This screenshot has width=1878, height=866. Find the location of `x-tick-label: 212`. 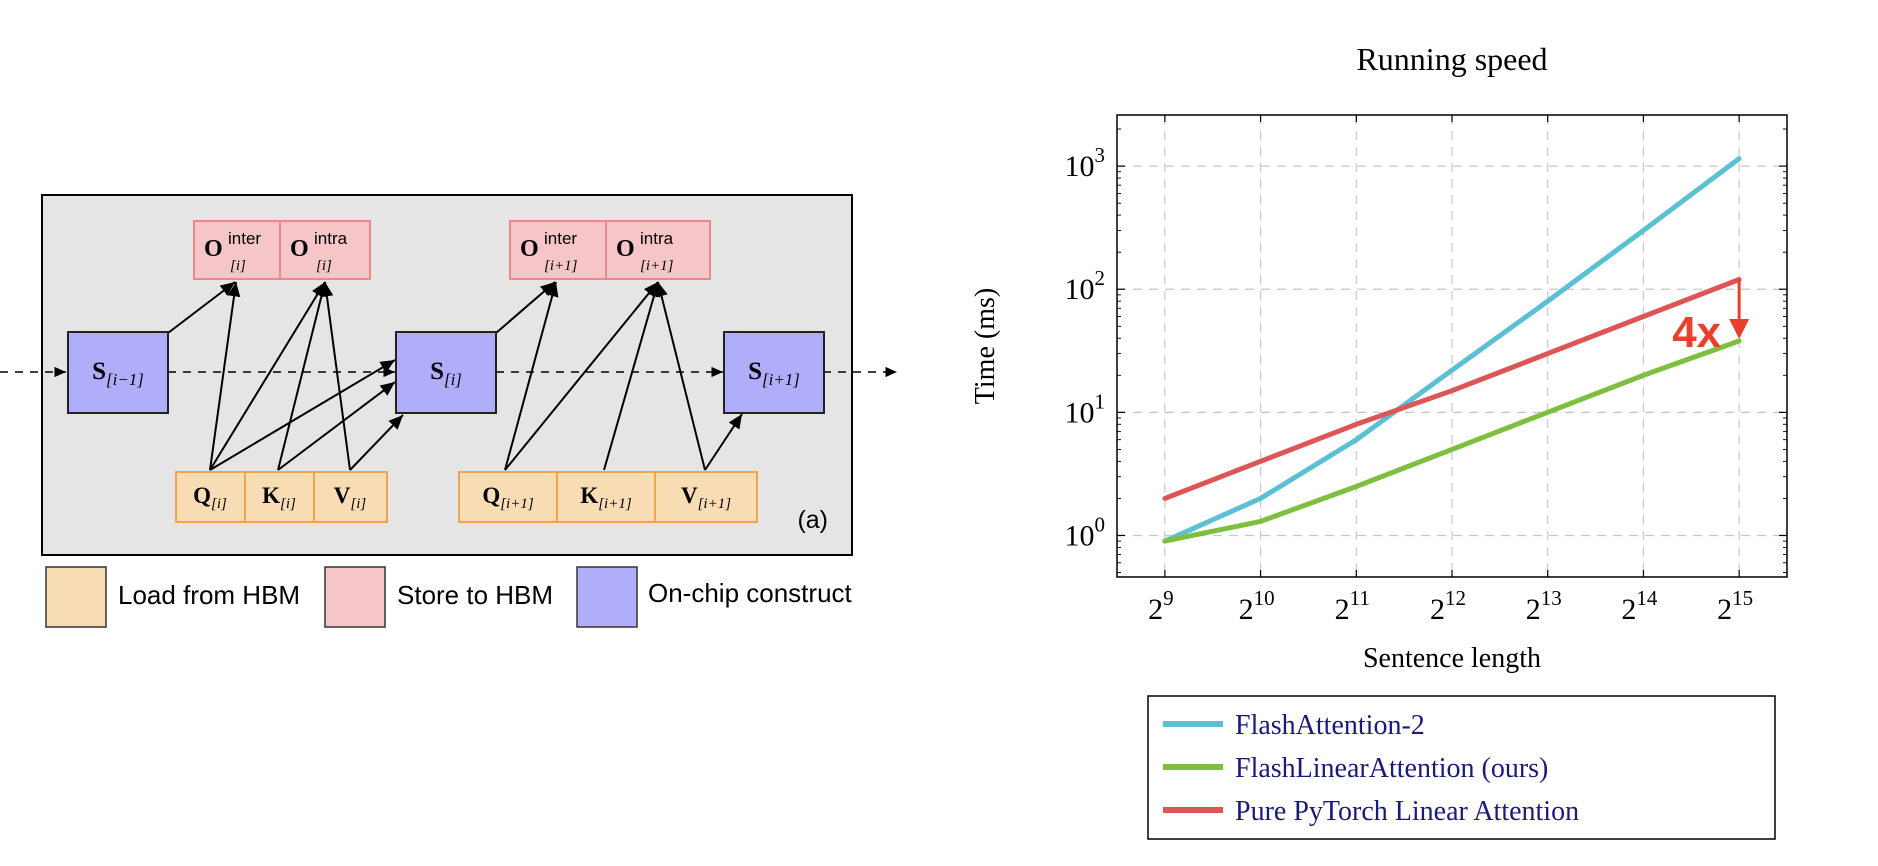

x-tick-label: 212 is located at coordinates (1448, 606).